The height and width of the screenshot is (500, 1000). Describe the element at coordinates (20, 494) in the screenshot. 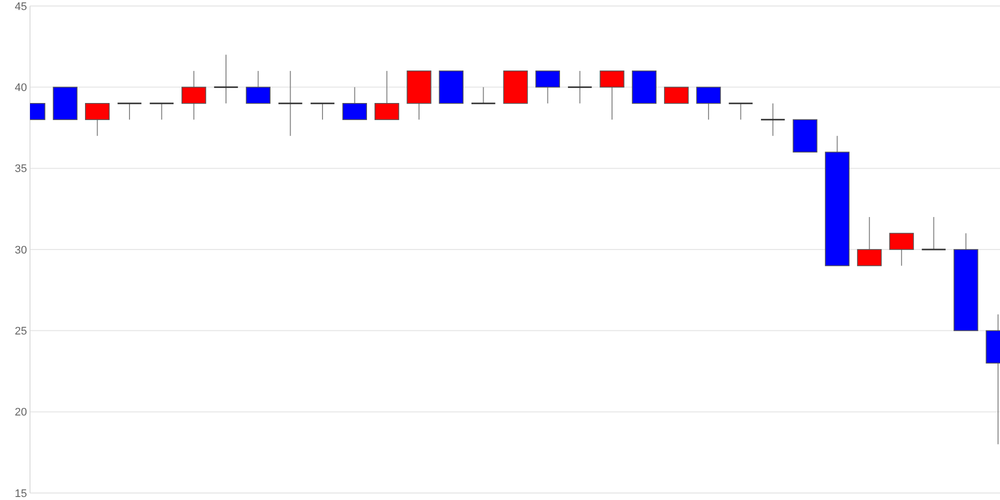

I see `y-tick-label: 15` at that location.